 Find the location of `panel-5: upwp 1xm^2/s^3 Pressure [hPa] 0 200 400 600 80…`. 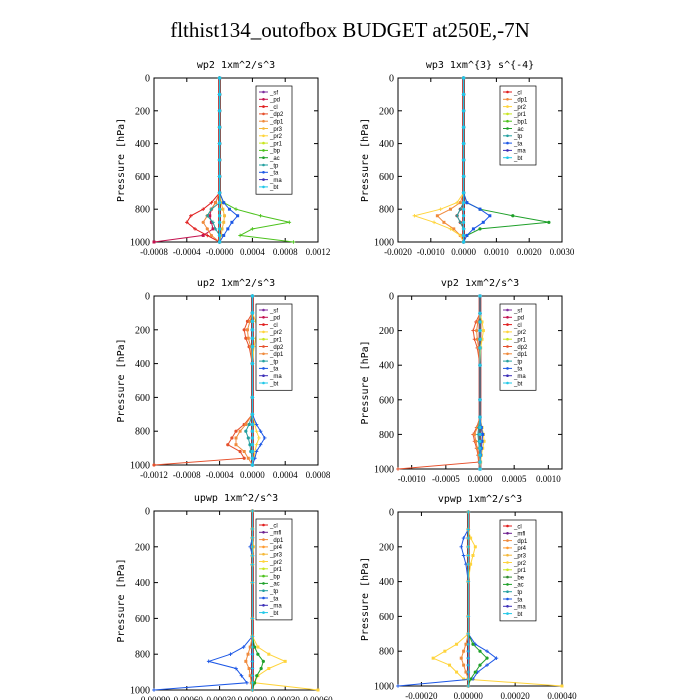

panel-5: upwp 1xm^2/s^3 Pressure [hPa] 0 200 400 600 80… is located at coordinates (224, 596).